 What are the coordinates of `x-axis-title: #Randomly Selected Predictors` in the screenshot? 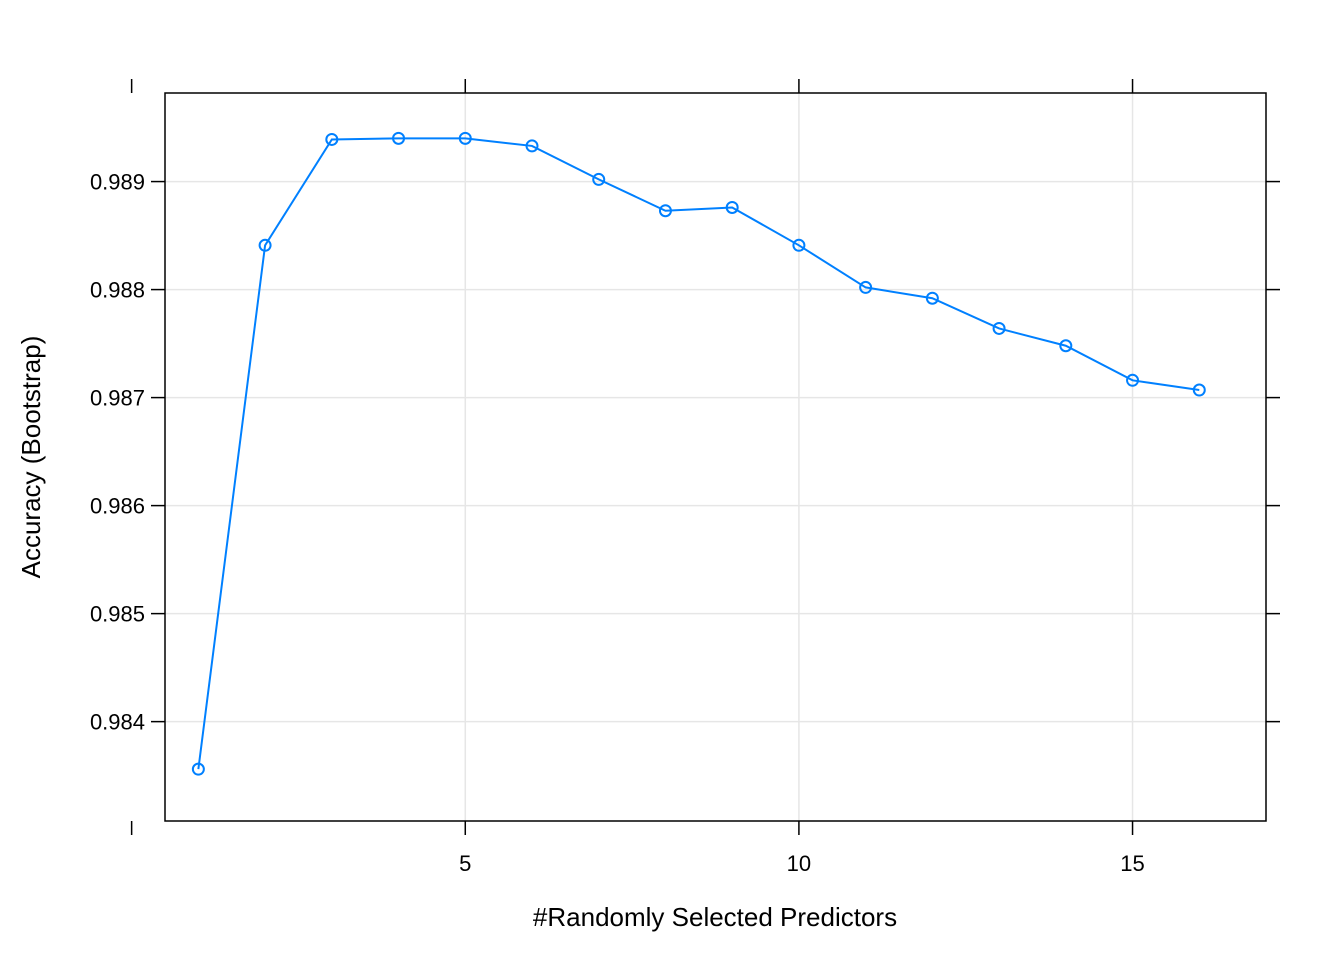 It's located at (715, 917).